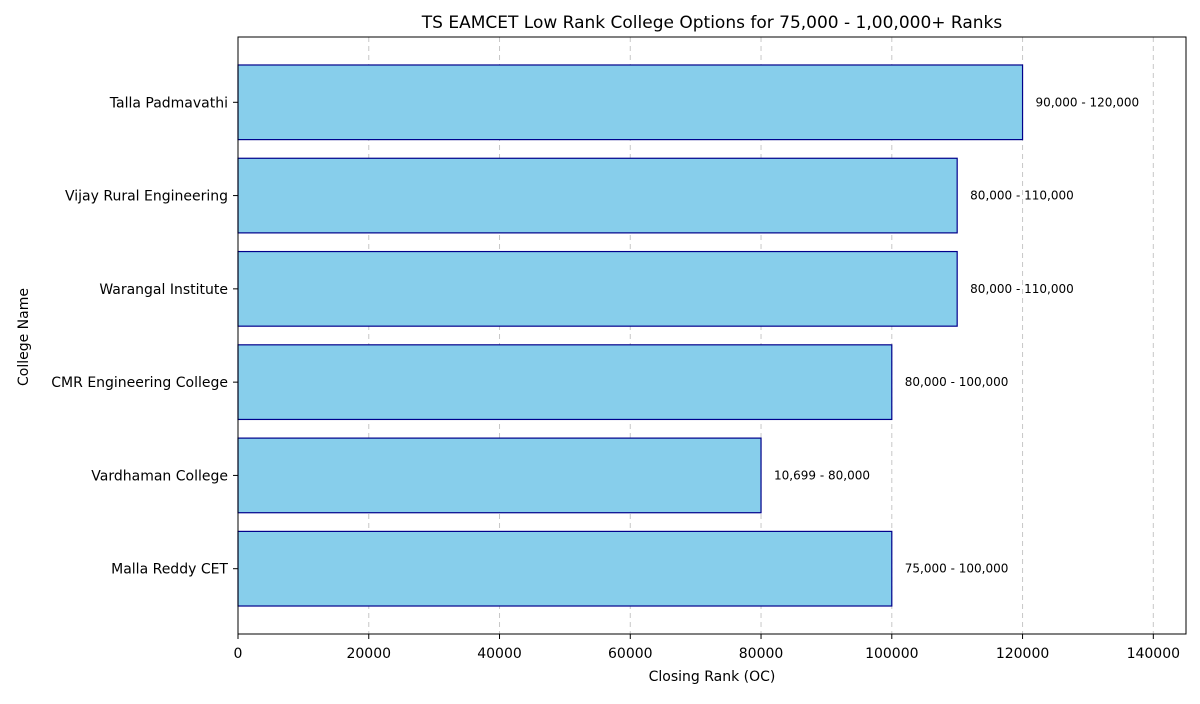 Image resolution: width=1200 pixels, height=704 pixels. Describe the element at coordinates (163, 290) in the screenshot. I see `y-tick-label: Warangal Institute` at that location.